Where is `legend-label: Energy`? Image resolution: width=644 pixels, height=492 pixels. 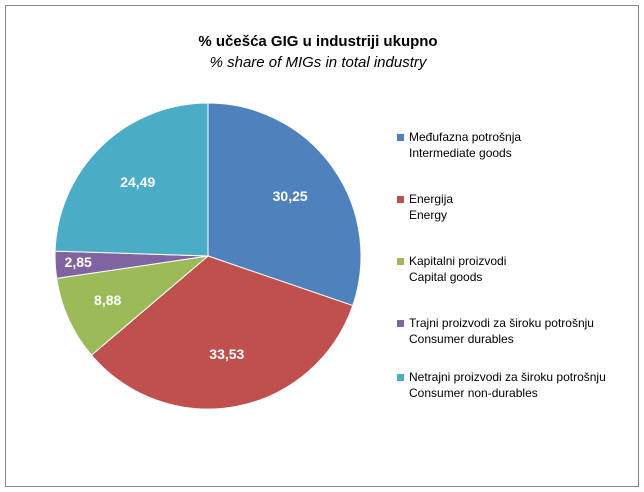 legend-label: Energy is located at coordinates (428, 215).